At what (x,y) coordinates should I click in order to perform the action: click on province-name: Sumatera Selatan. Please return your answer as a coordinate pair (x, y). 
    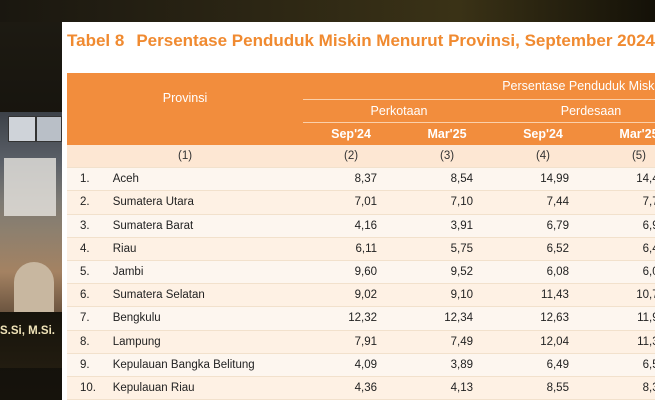
    Looking at the image, I should click on (205, 295).